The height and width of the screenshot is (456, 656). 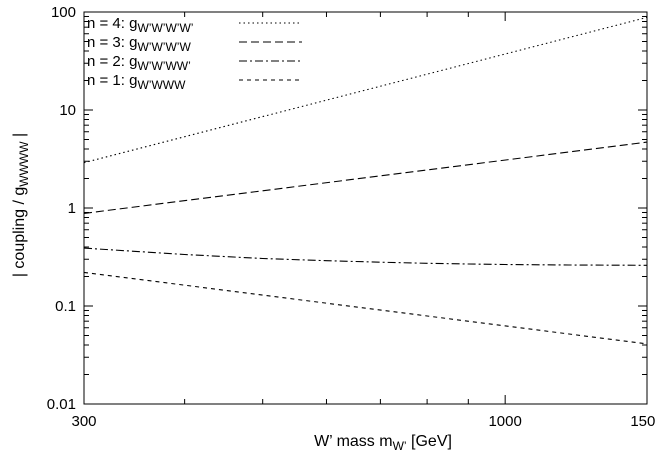 I want to click on y-tick-label: 10, so click(x=67, y=110).